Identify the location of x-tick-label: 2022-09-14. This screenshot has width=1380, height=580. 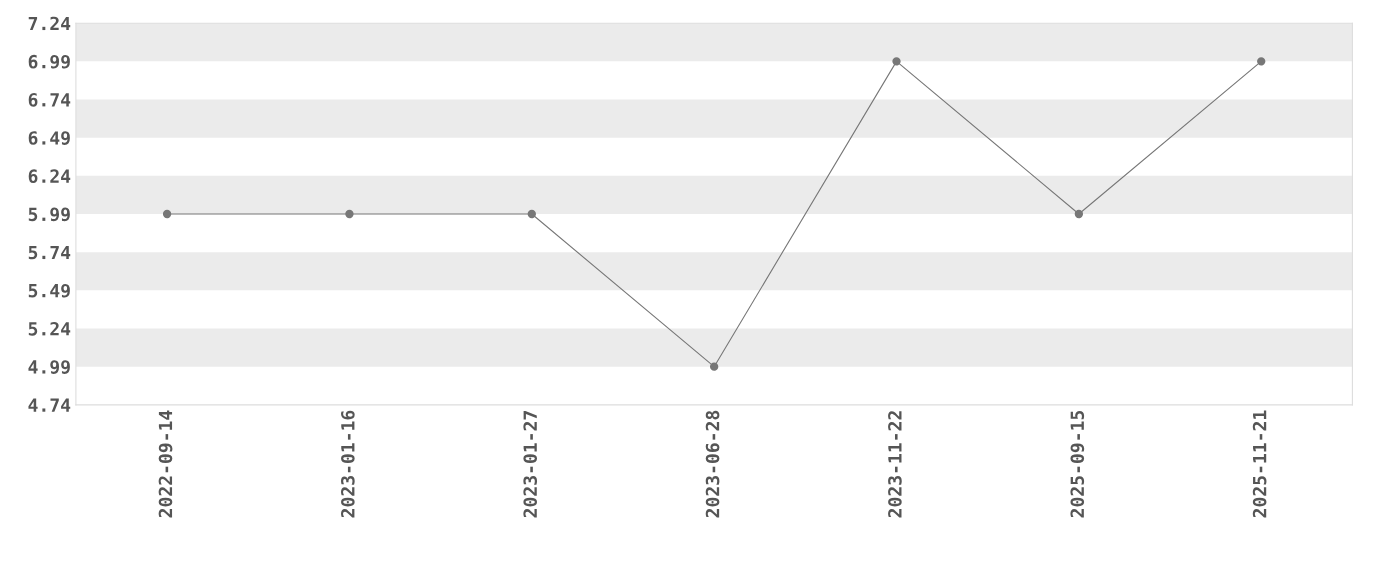
(165, 464).